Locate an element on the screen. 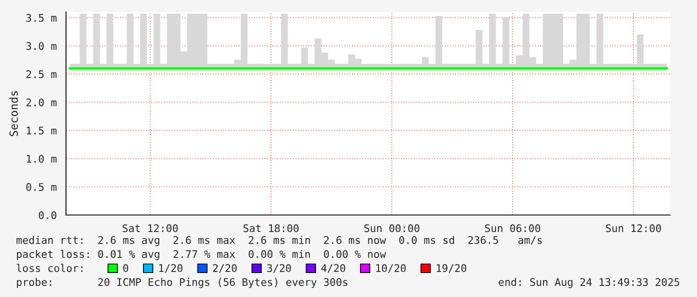  legend-label: 4/20 is located at coordinates (333, 268).